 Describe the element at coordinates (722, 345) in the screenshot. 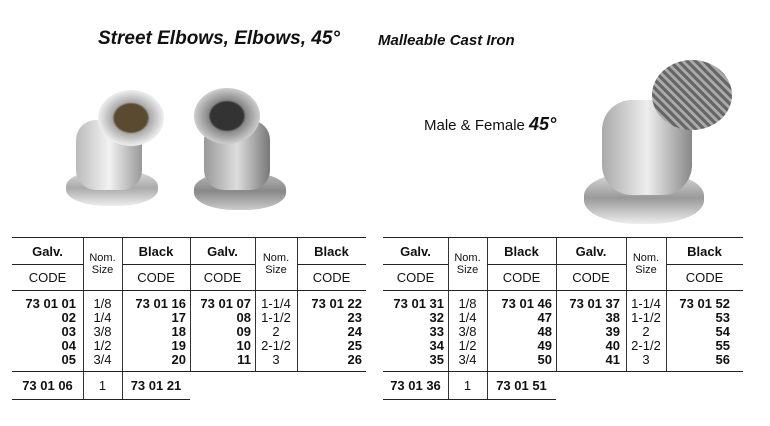

I see `code: 55` at that location.